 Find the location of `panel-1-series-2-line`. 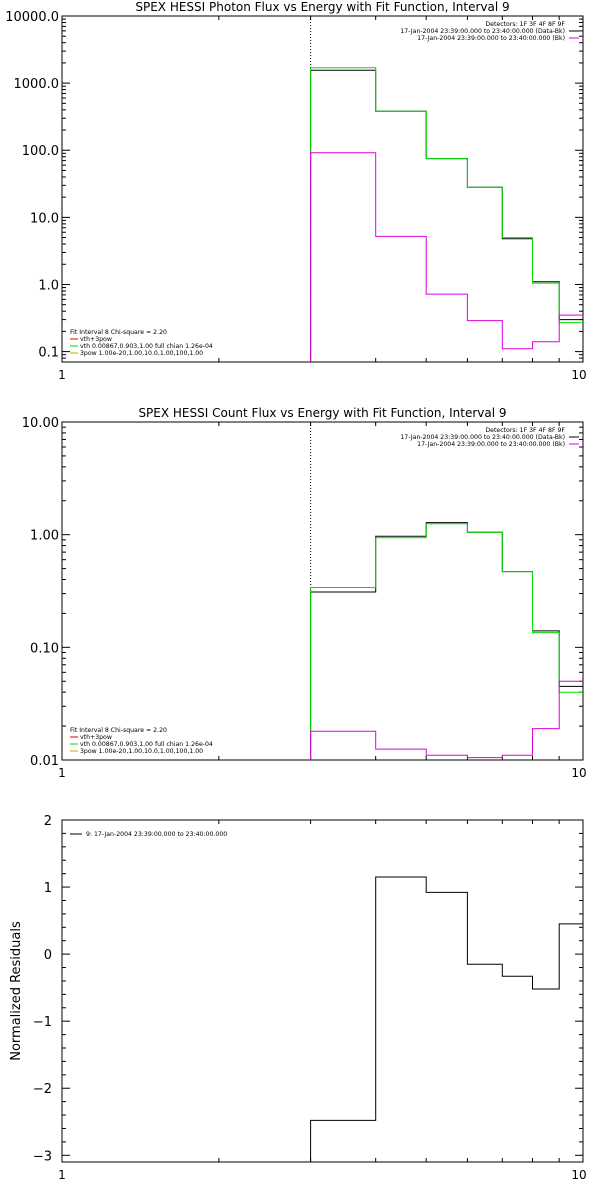

panel-1-series-2-line is located at coordinates (446, 214).